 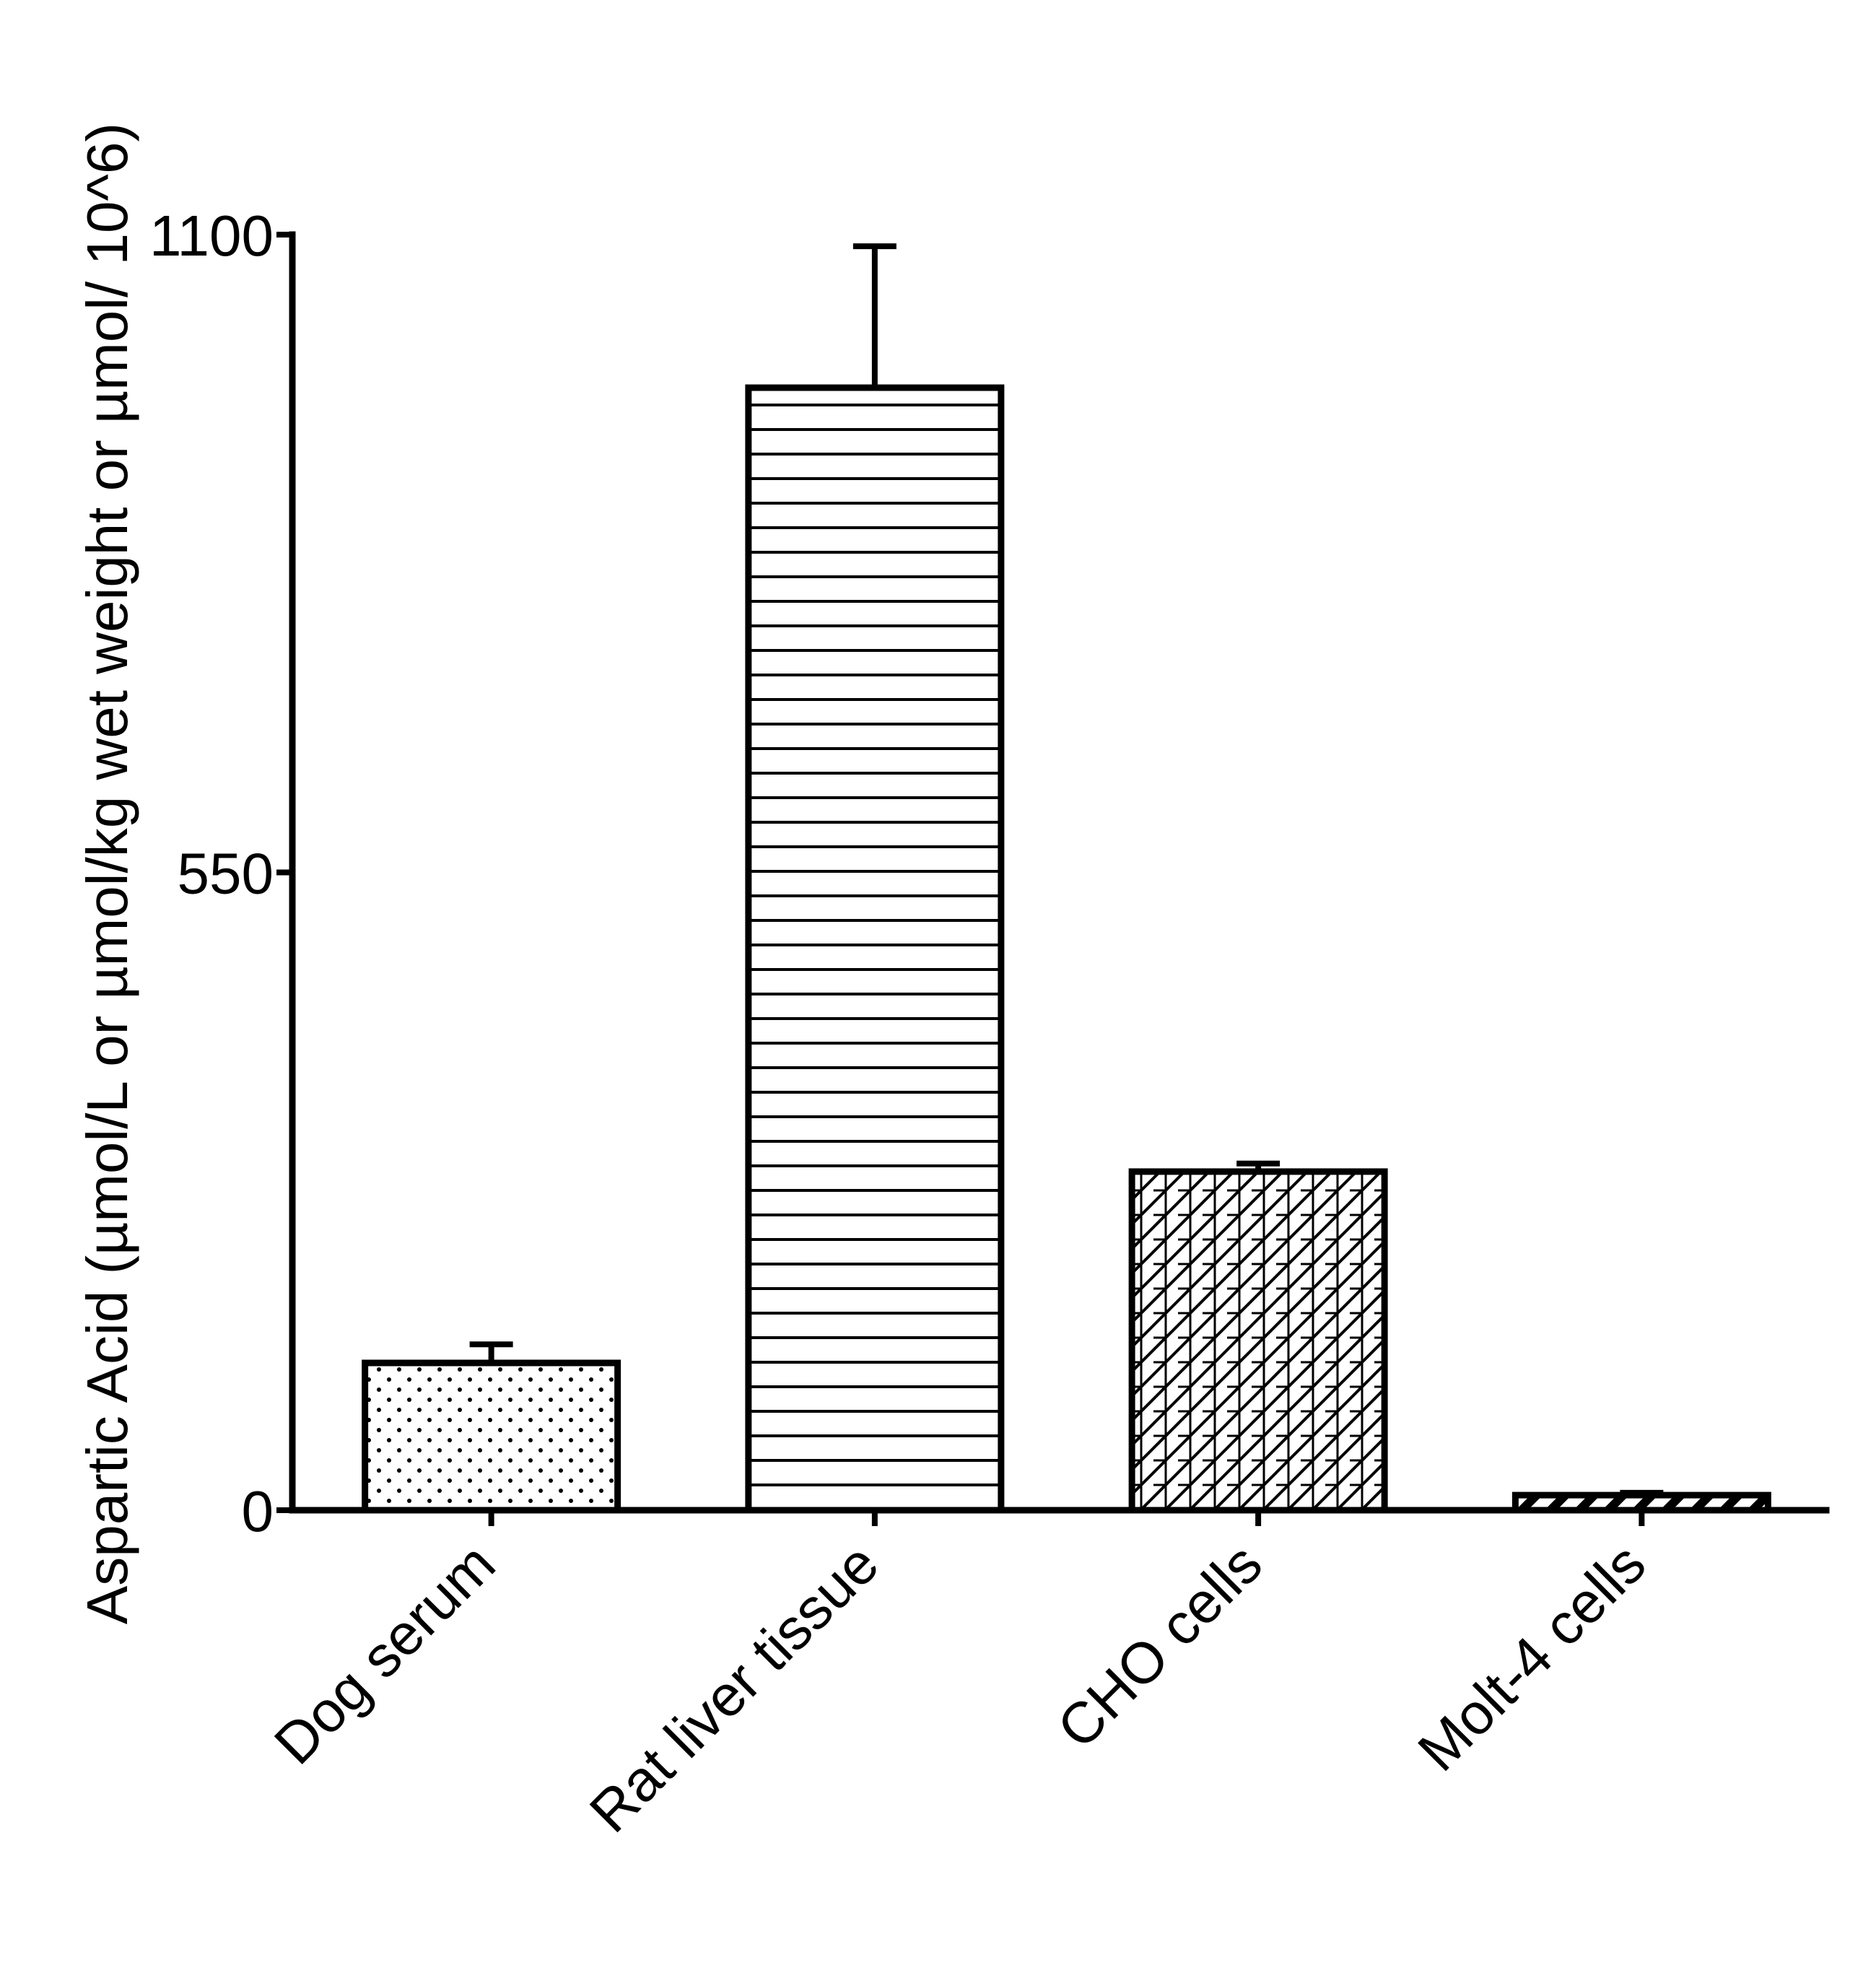 I want to click on x-category-label: Molt-4 cells, so click(x=1531, y=1657).